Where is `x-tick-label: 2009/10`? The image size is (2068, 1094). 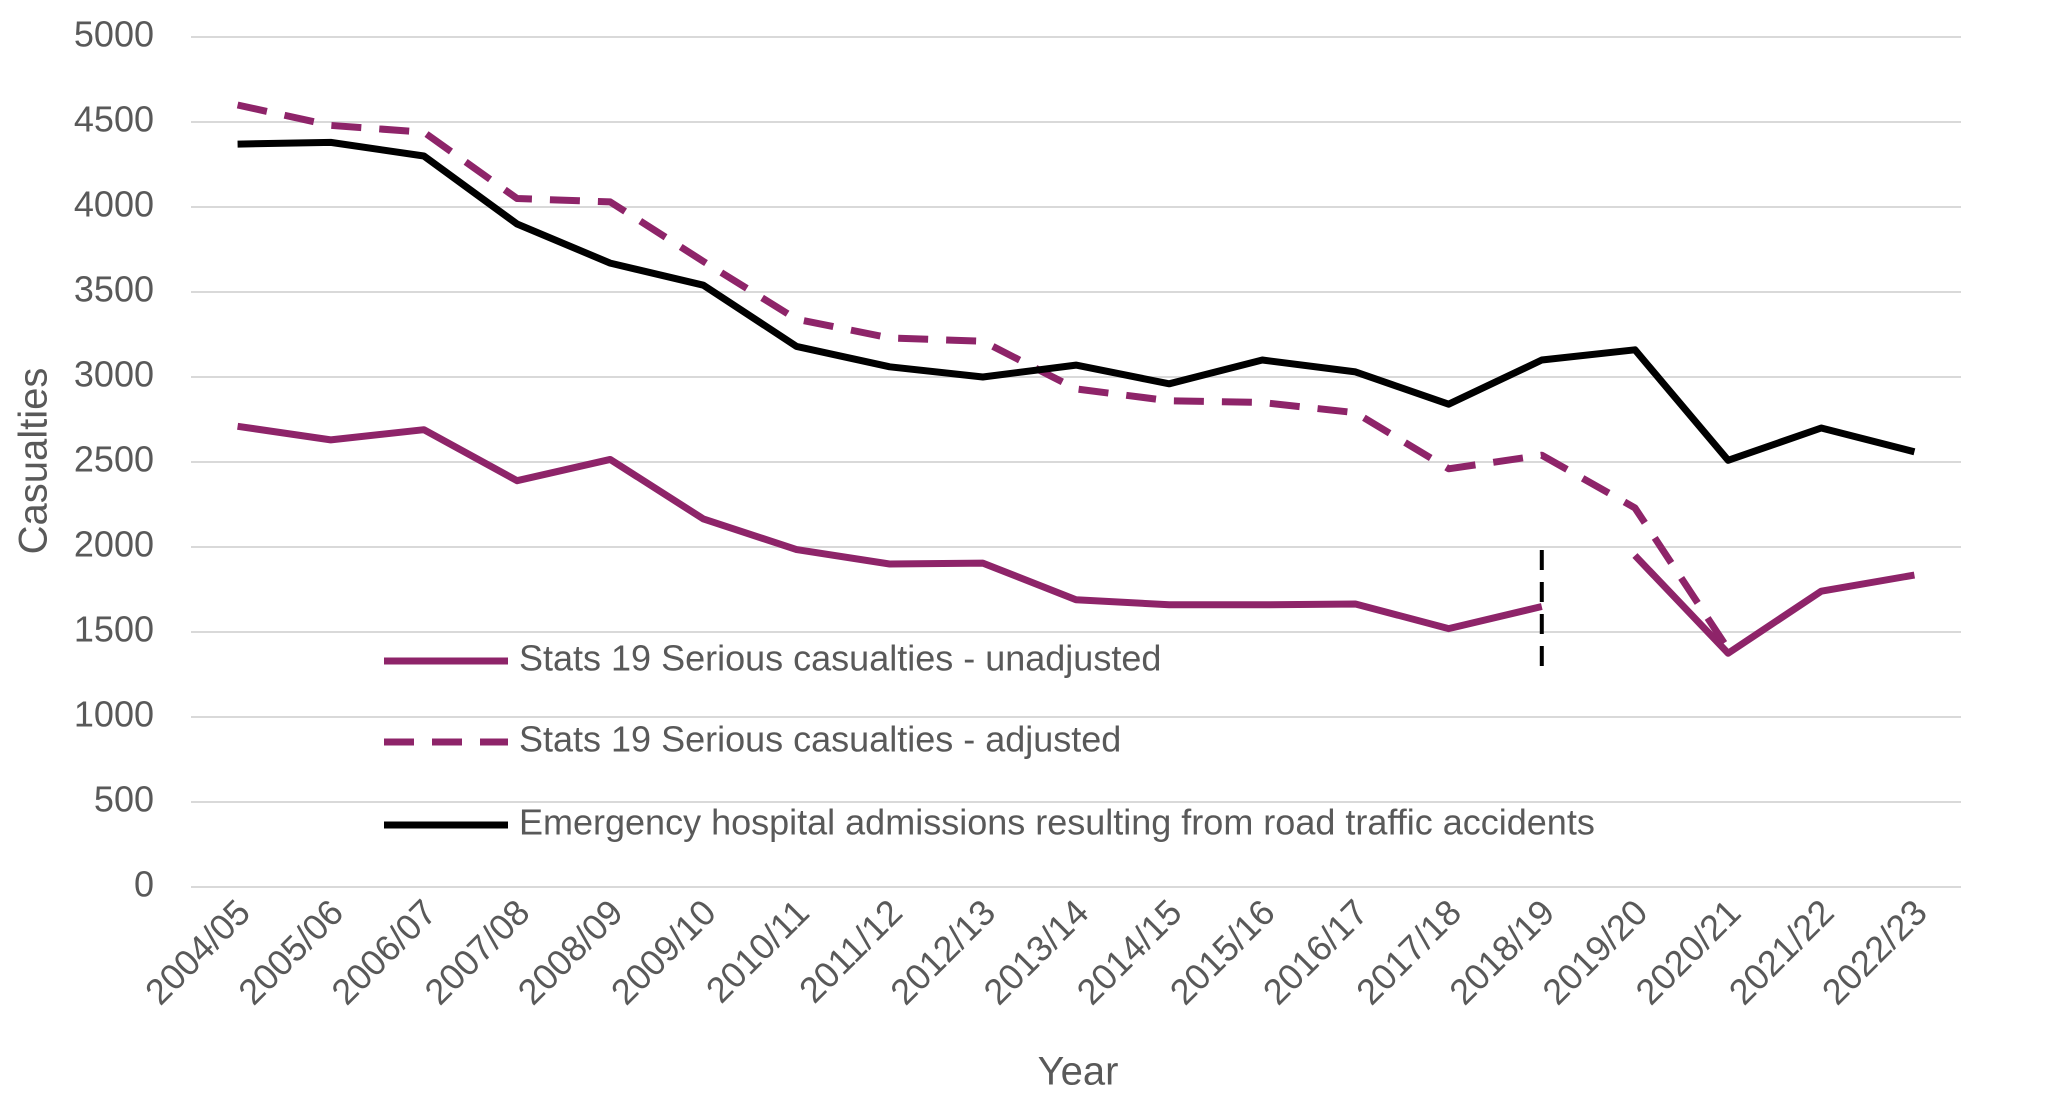 x-tick-label: 2009/10 is located at coordinates (663, 951).